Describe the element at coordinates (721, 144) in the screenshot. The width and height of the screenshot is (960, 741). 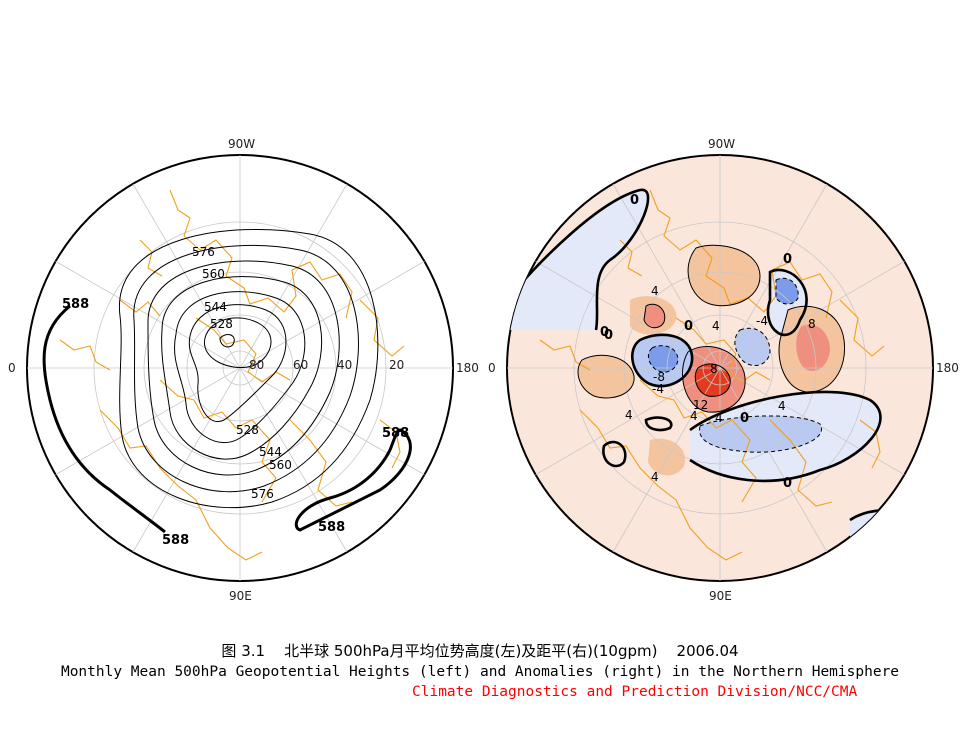
I see `right-label-90w: 90W` at that location.